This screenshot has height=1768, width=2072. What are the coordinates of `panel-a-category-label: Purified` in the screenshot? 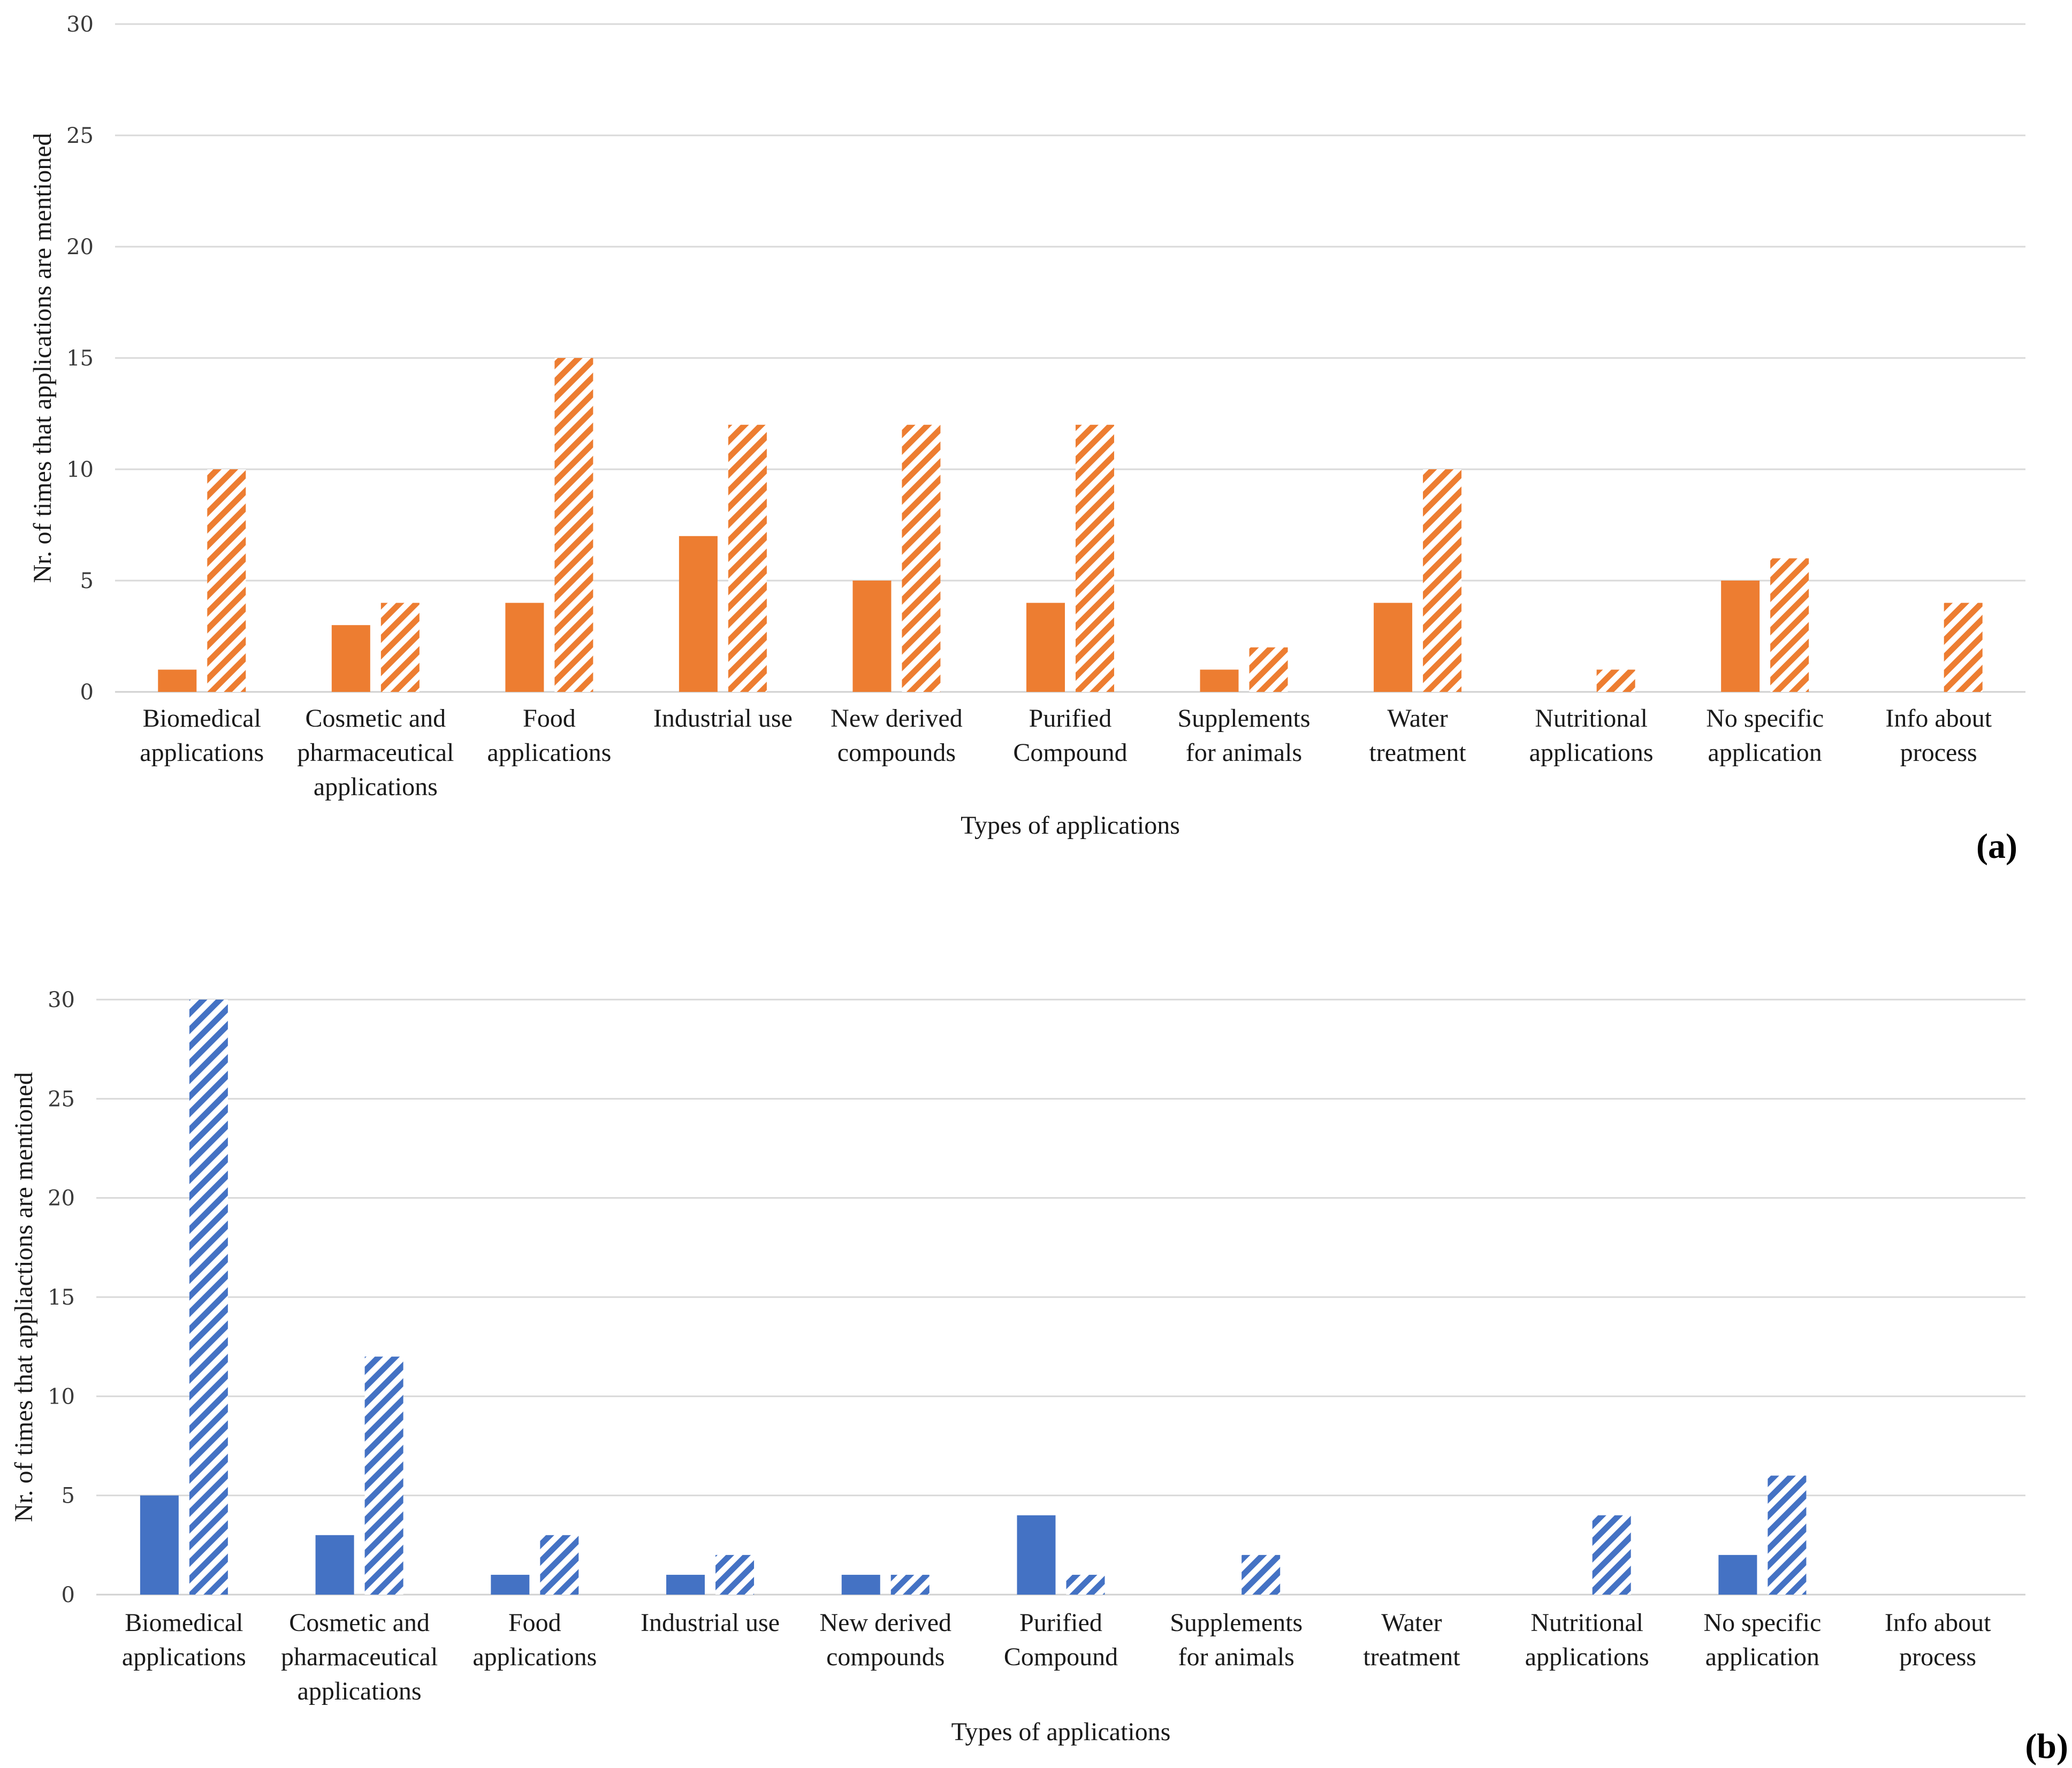 It's located at (1070, 718).